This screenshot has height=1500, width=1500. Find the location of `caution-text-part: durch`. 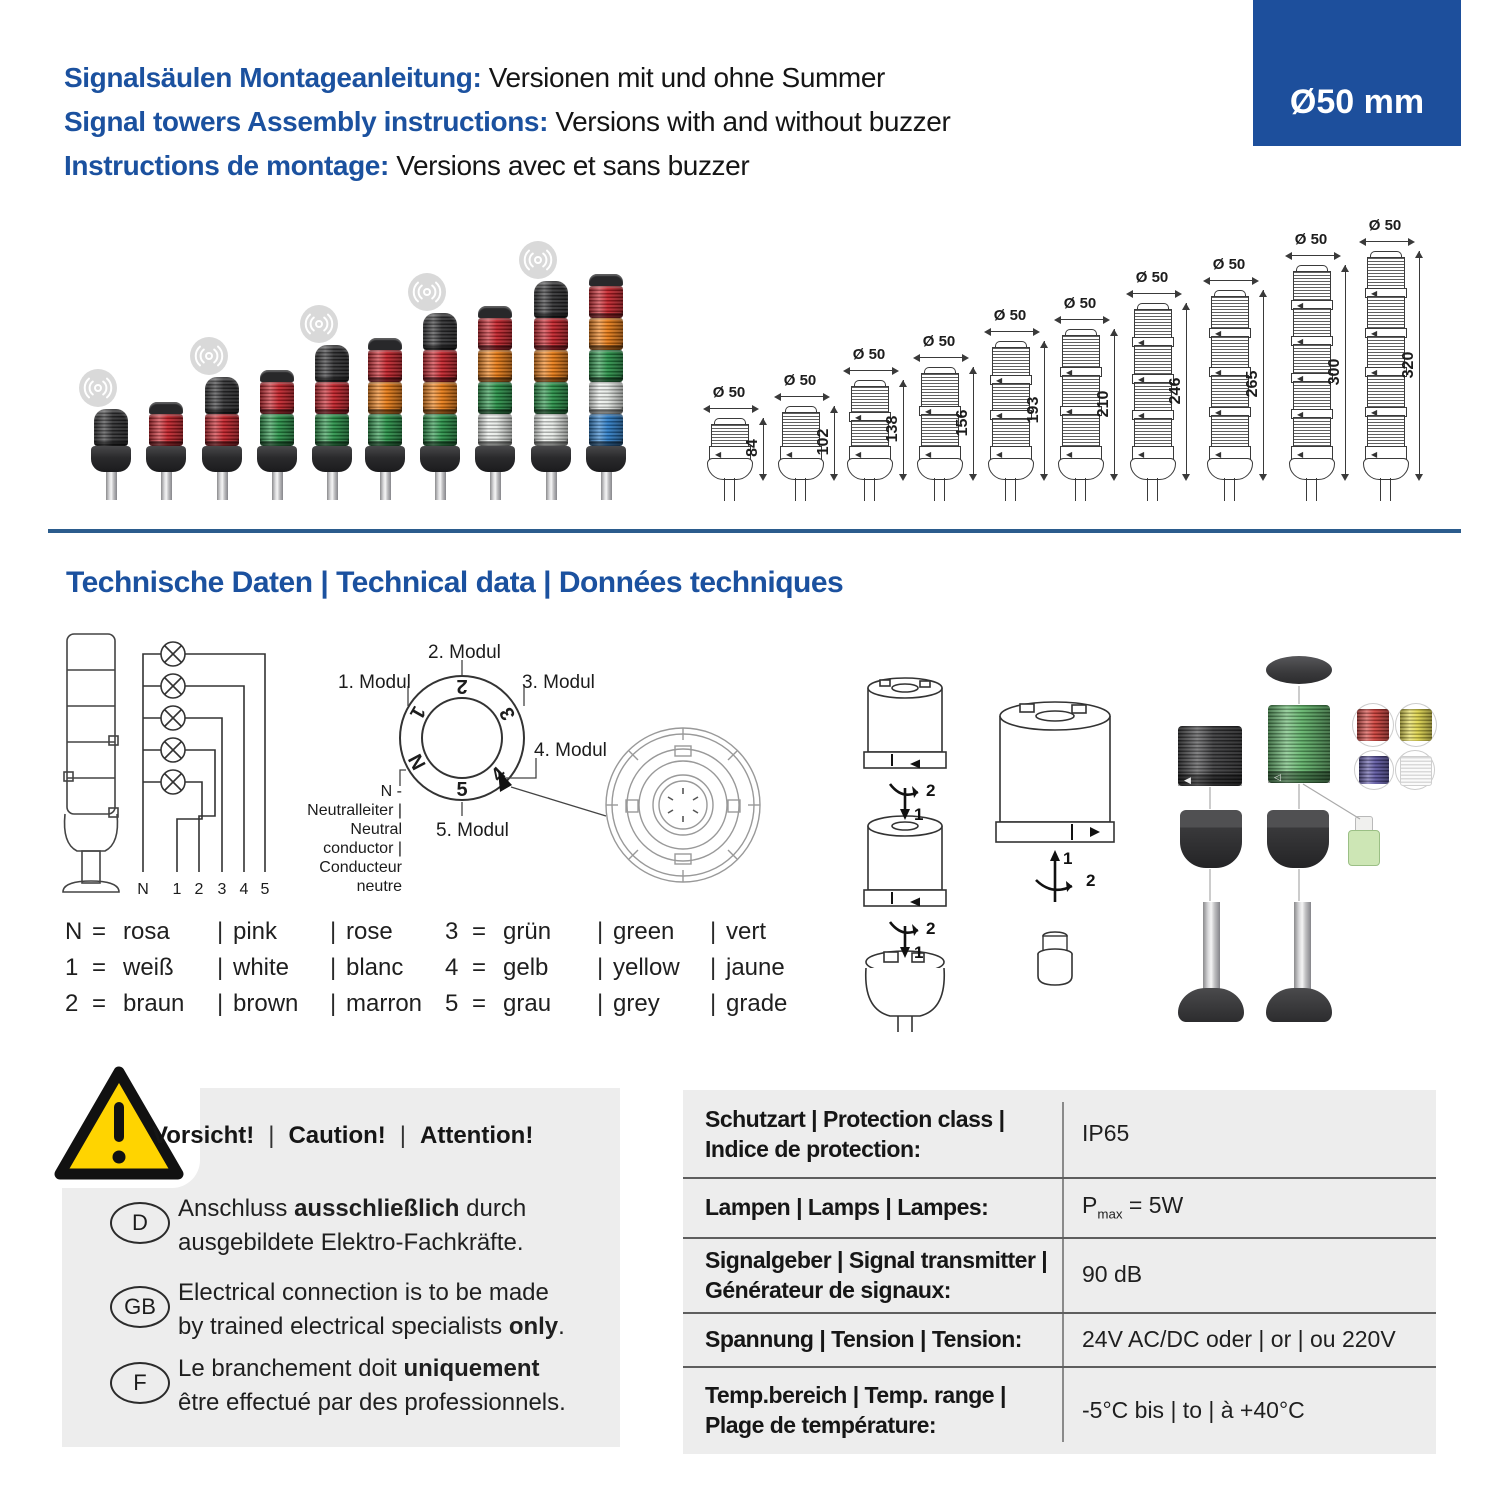

caution-text-part: durch is located at coordinates (493, 1208).